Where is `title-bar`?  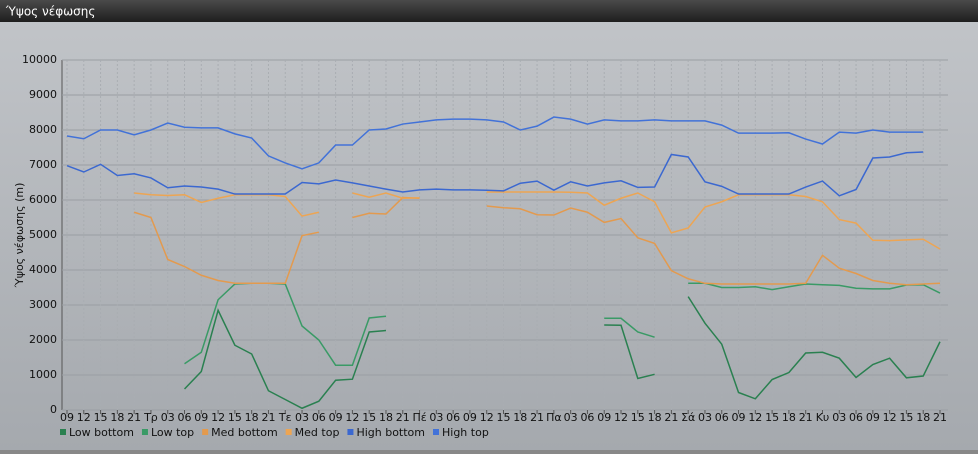 title-bar is located at coordinates (489, 11).